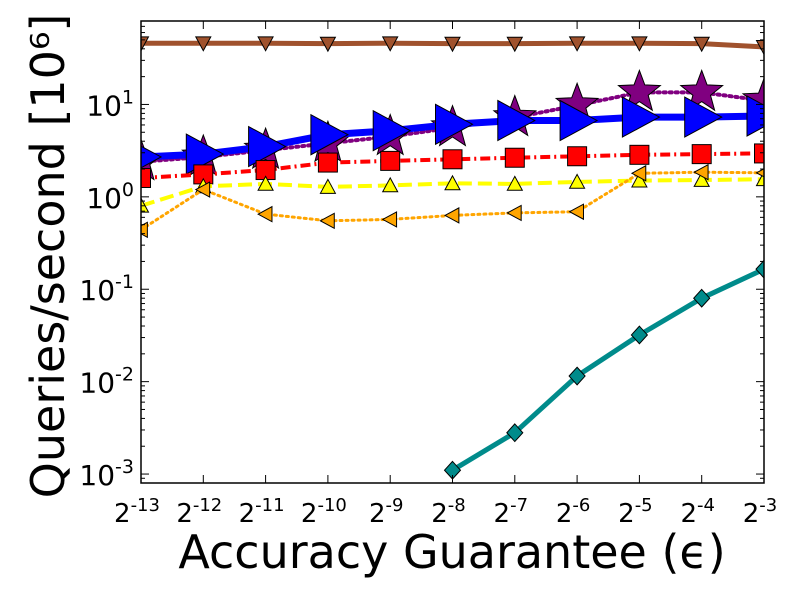  I want to click on x-tick-label: 2-9, so click(386, 512).